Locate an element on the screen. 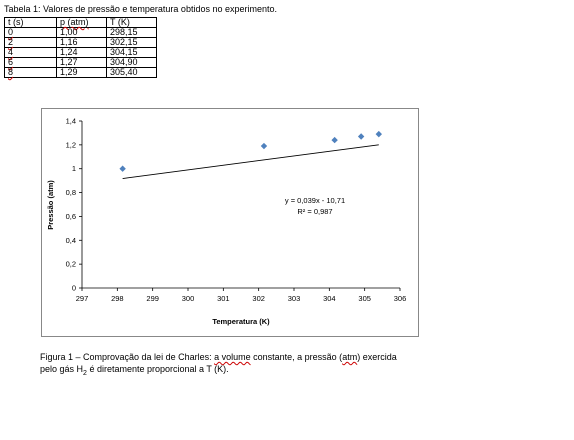 The width and height of the screenshot is (574, 440). cell-pressure: 1,24 is located at coordinates (81, 52).